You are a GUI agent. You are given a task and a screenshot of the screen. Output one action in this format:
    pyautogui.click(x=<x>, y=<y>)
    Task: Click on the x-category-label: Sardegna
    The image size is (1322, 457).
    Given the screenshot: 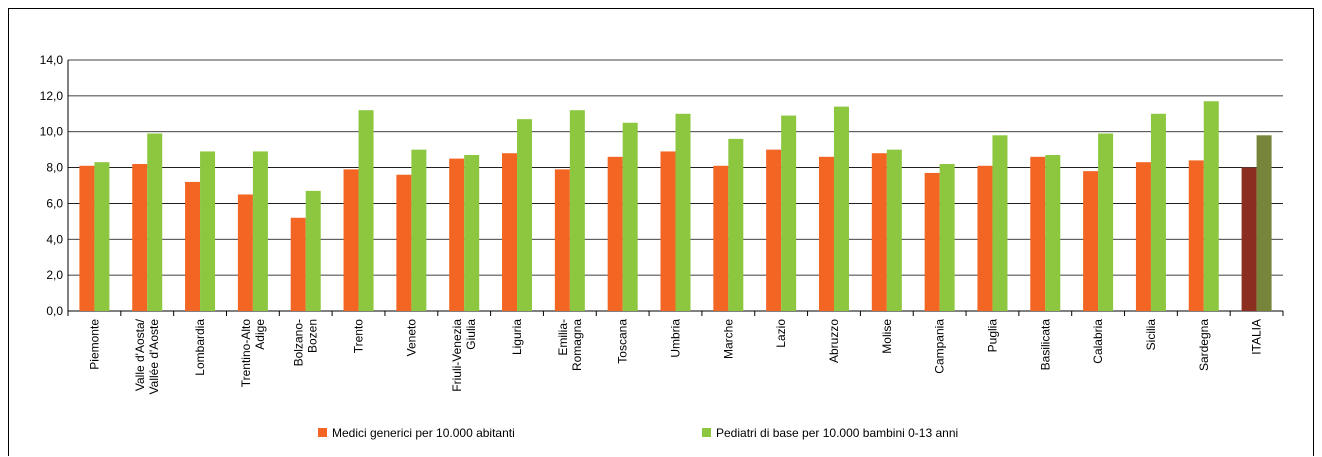 What is the action you would take?
    pyautogui.click(x=1204, y=345)
    